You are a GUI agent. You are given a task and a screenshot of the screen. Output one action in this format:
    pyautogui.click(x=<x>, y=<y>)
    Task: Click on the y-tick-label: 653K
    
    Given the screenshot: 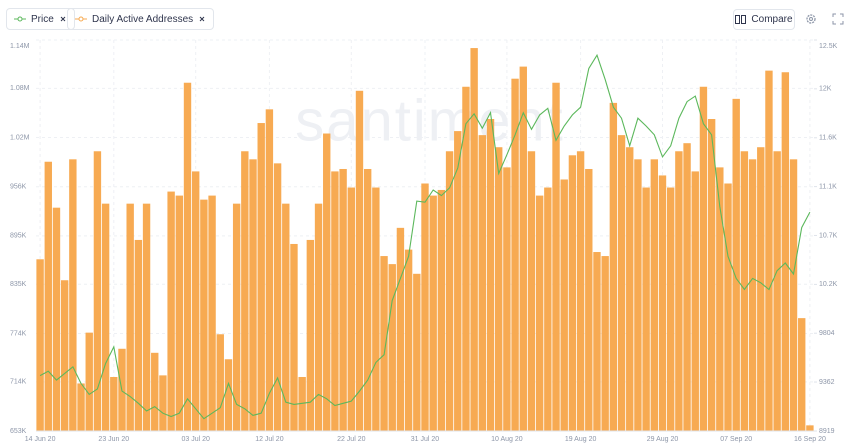 What is the action you would take?
    pyautogui.click(x=18, y=431)
    